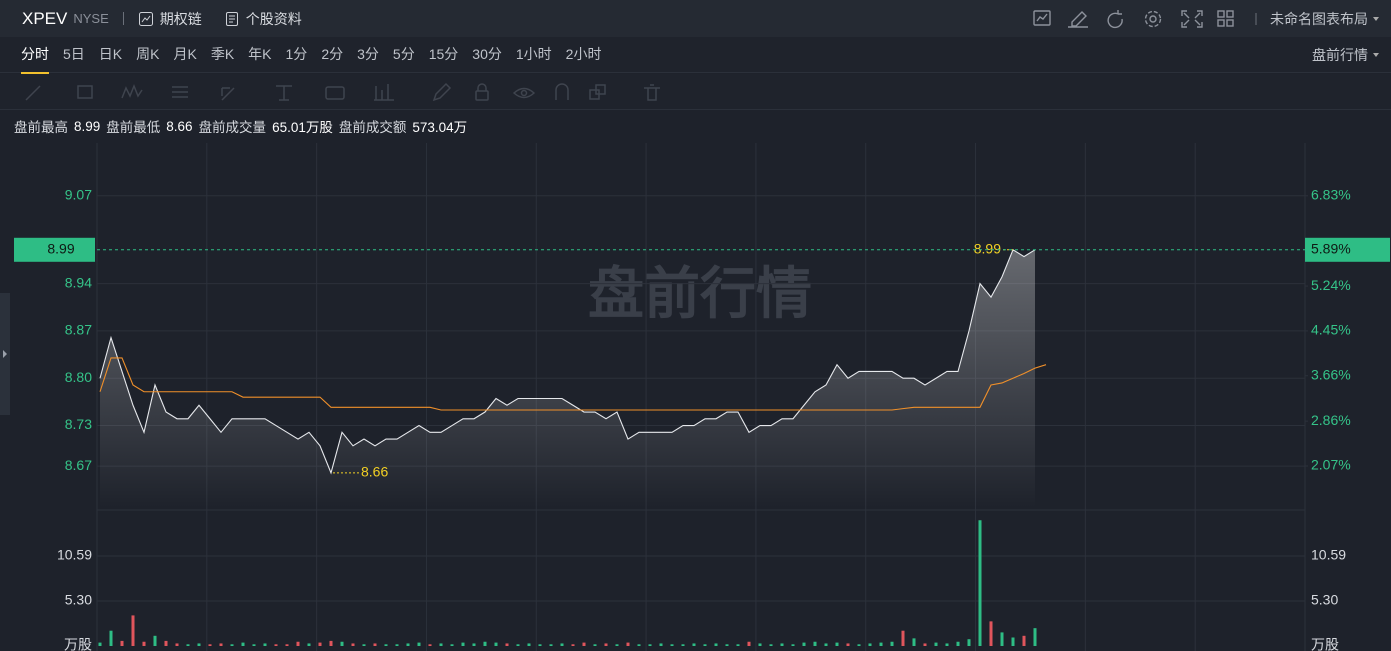 The image size is (1391, 651). What do you see at coordinates (987, 248) in the screenshot?
I see `high-label: 8.99` at bounding box center [987, 248].